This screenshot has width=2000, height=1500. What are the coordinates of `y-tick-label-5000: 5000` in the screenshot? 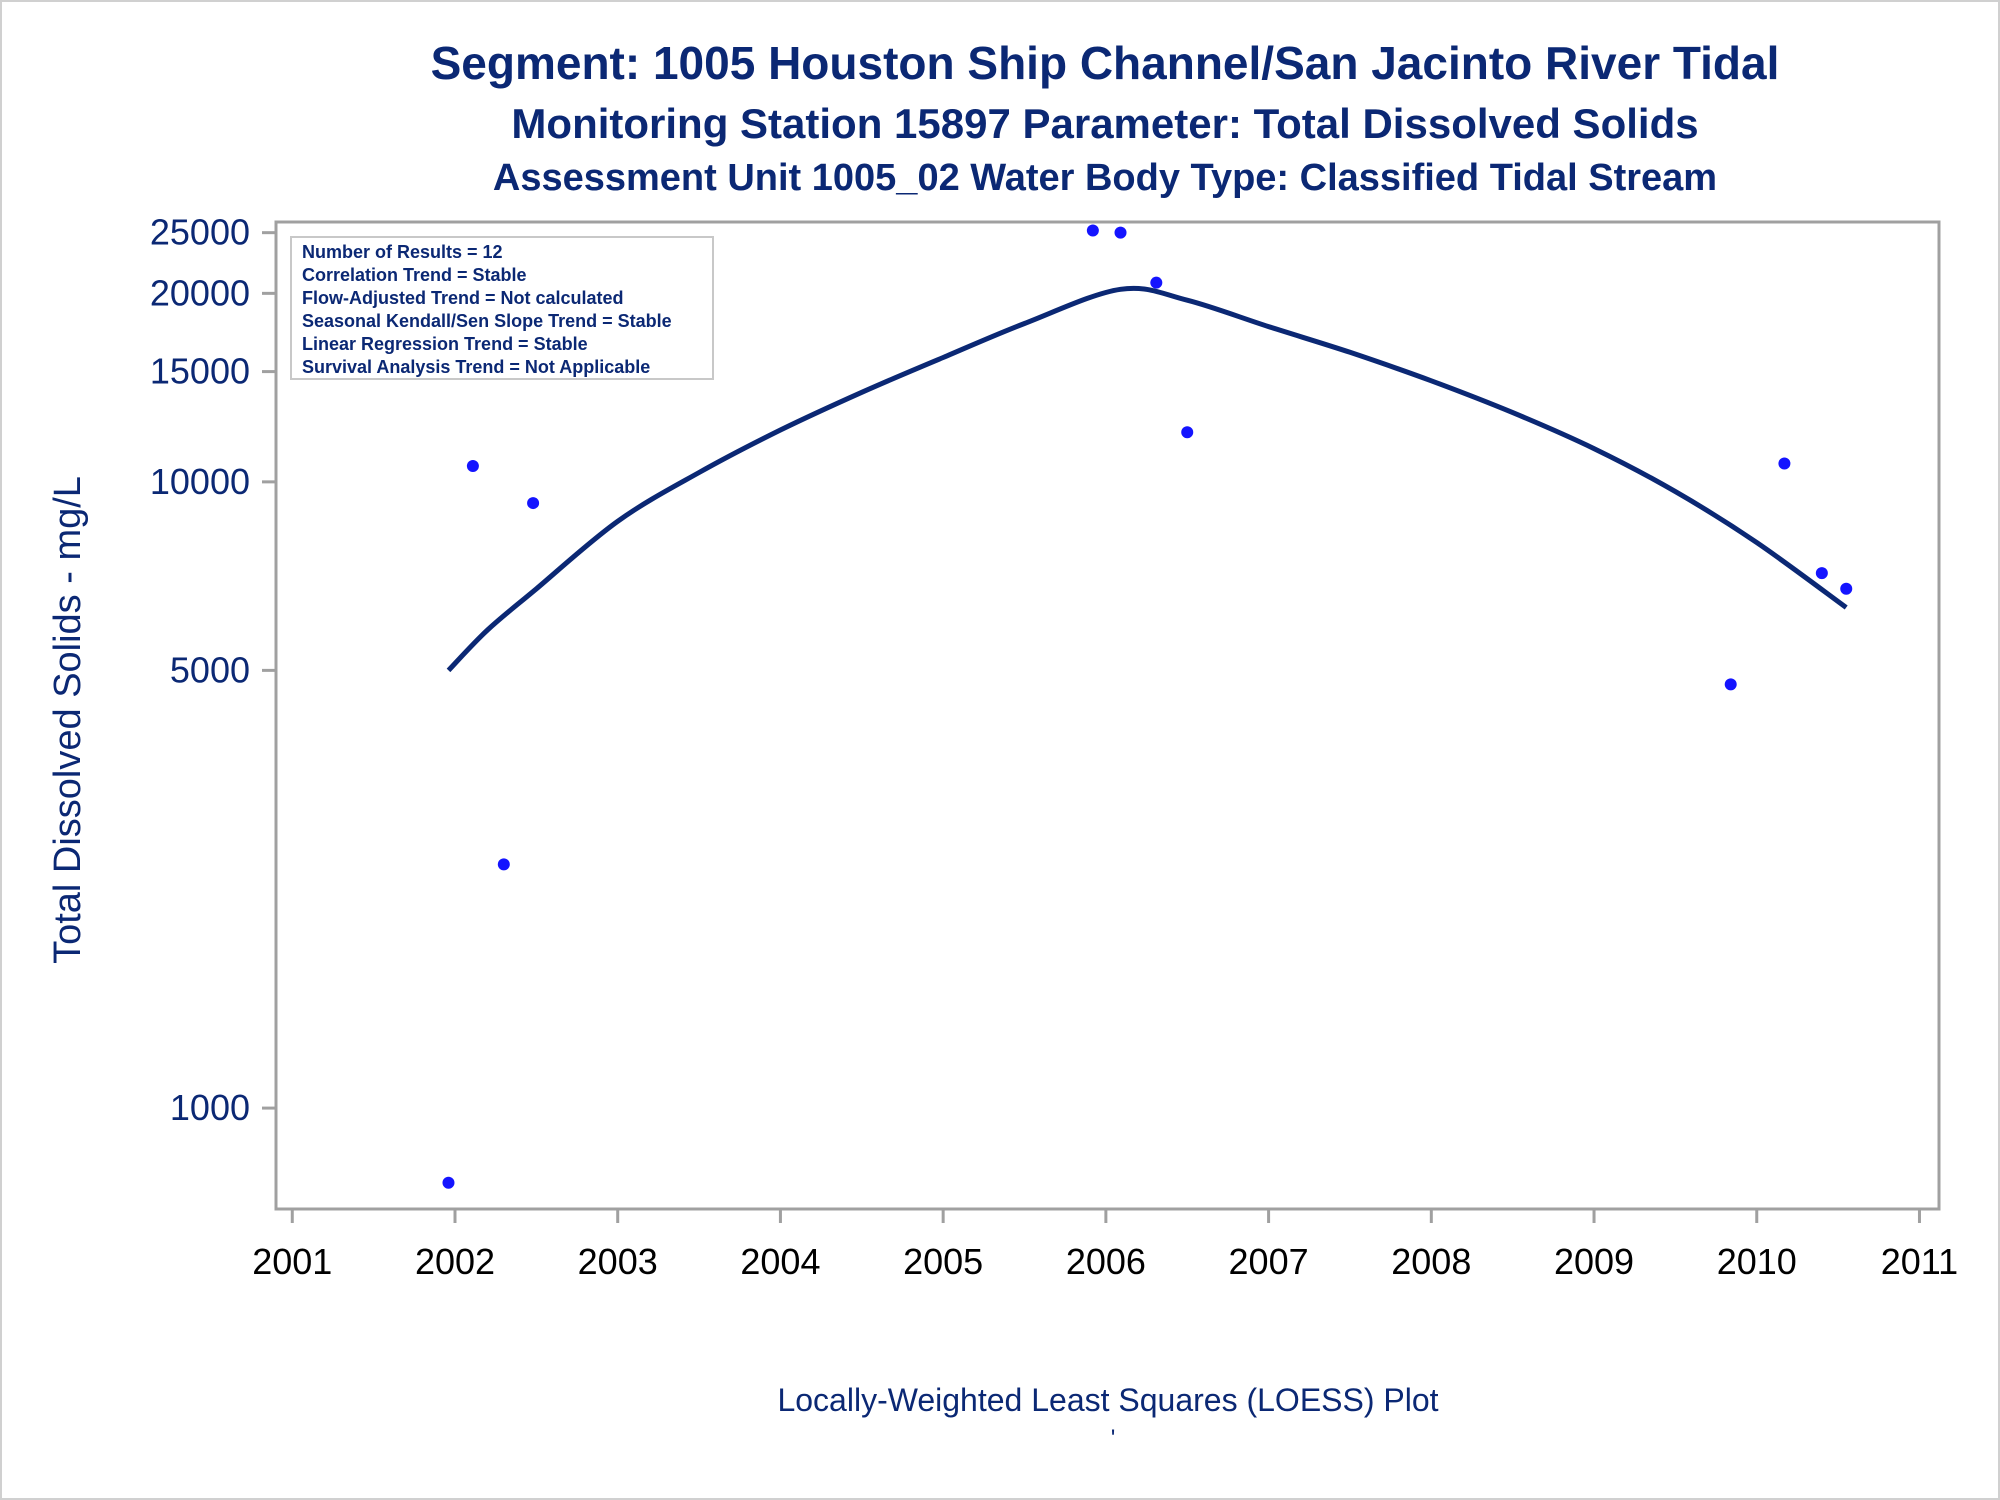 It's located at (210, 669).